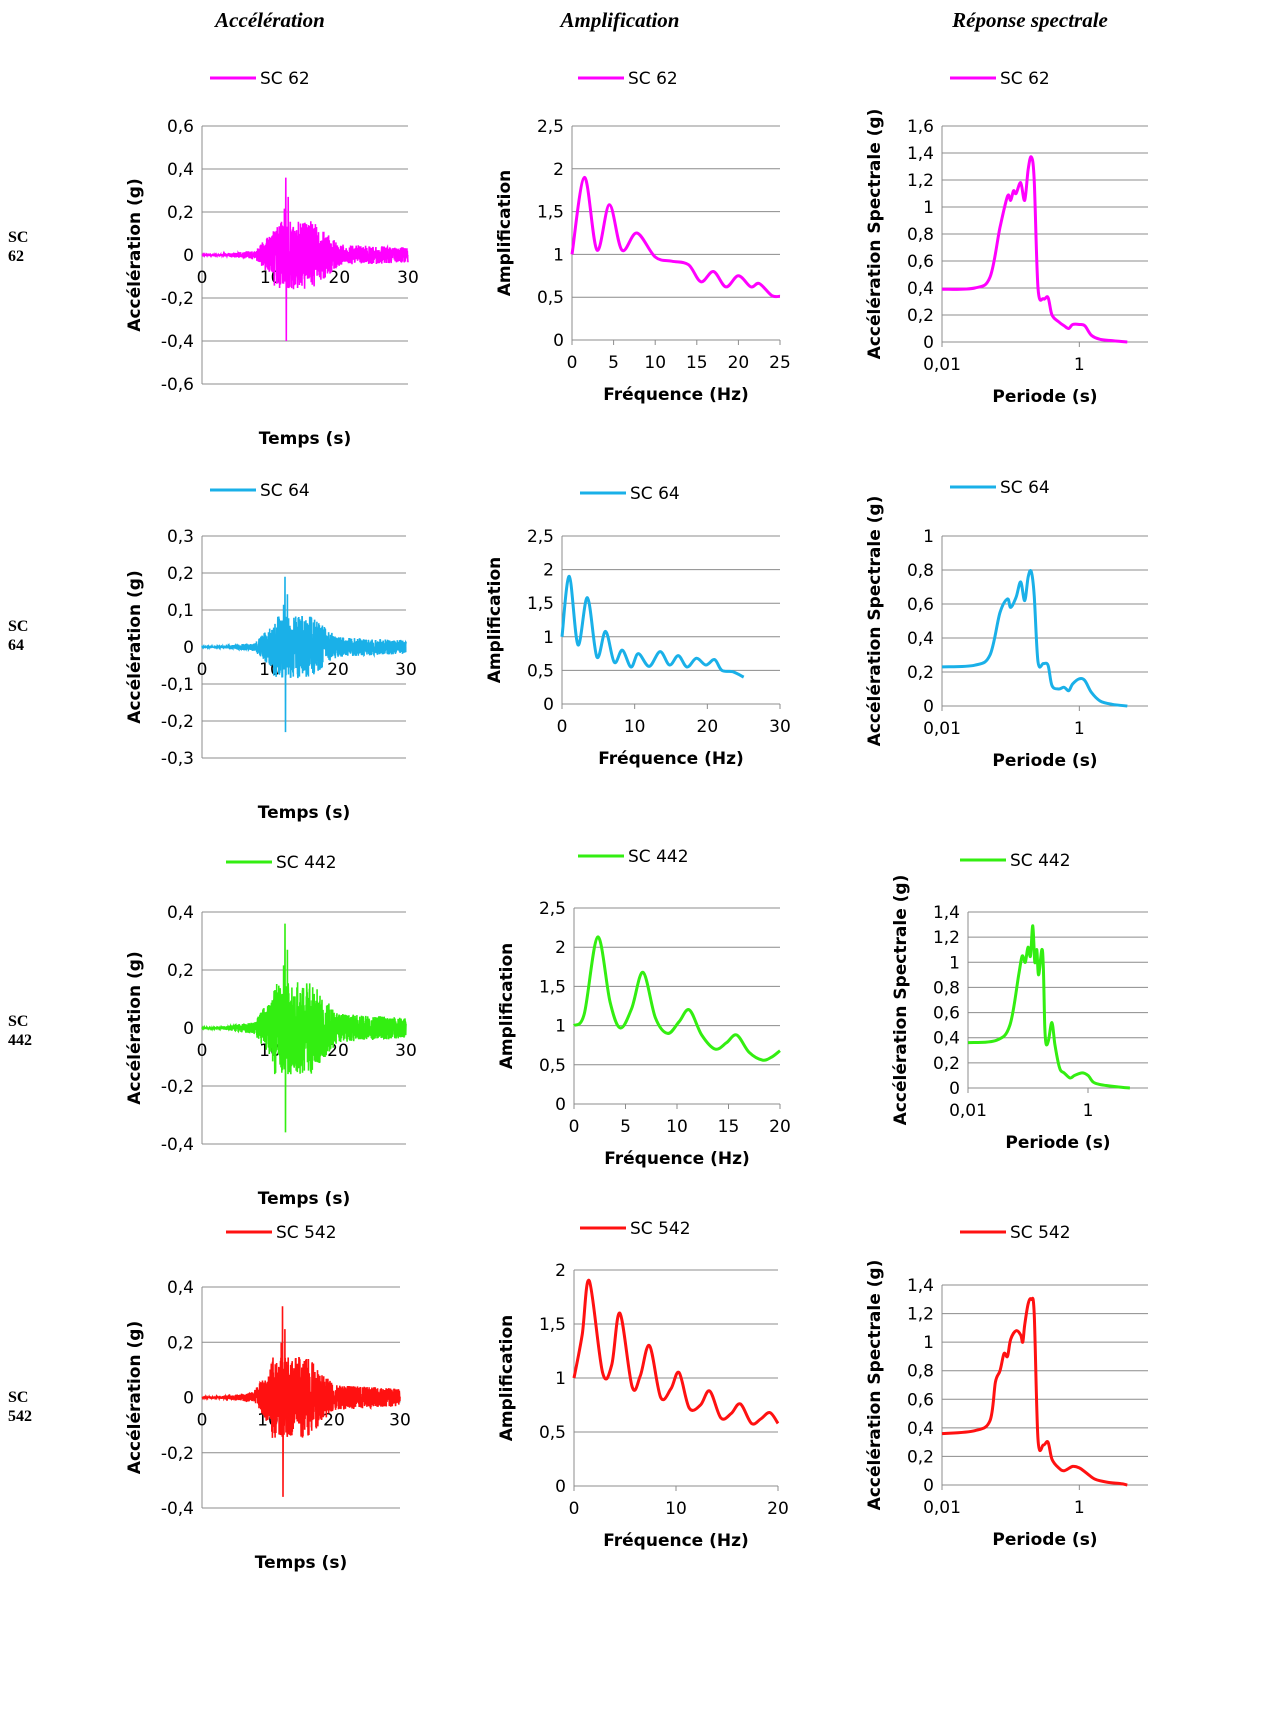 The height and width of the screenshot is (1734, 1269). What do you see at coordinates (920, 127) in the screenshot?
I see `y-tick-label: 1,6` at bounding box center [920, 127].